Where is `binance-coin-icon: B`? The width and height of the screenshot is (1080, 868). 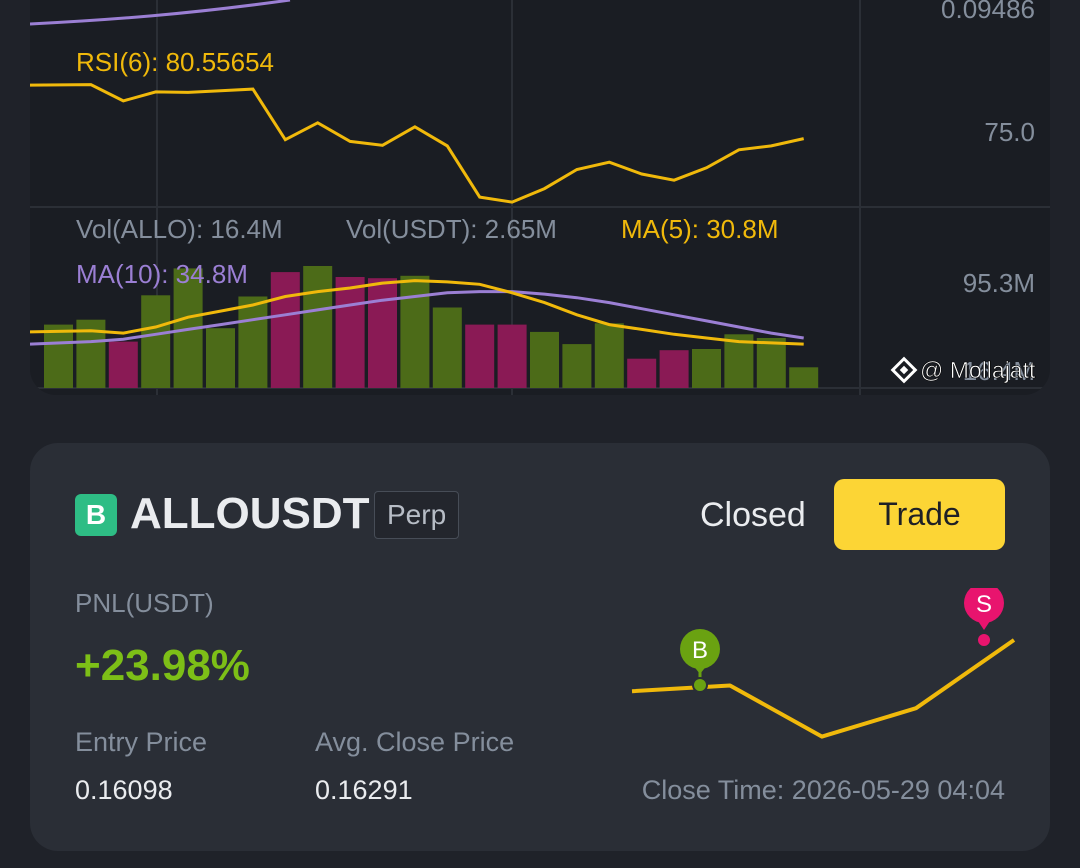 binance-coin-icon: B is located at coordinates (96, 515).